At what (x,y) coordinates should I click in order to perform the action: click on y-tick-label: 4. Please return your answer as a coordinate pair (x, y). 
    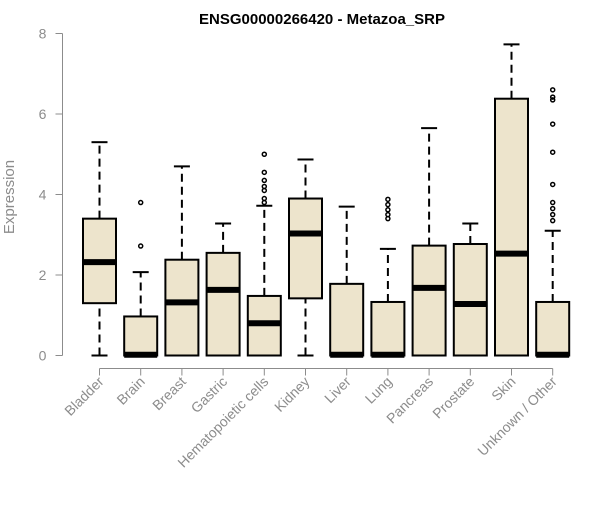
    Looking at the image, I should click on (43, 195).